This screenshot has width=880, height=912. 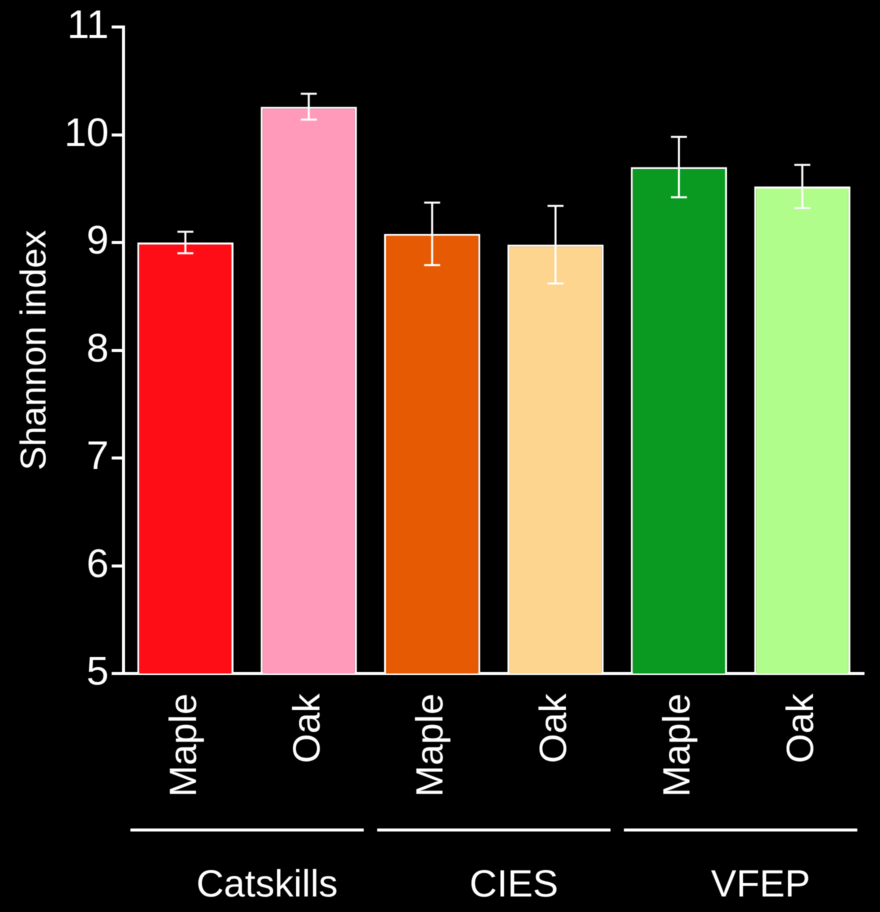 I want to click on y-tick-label: 5, so click(x=97, y=672).